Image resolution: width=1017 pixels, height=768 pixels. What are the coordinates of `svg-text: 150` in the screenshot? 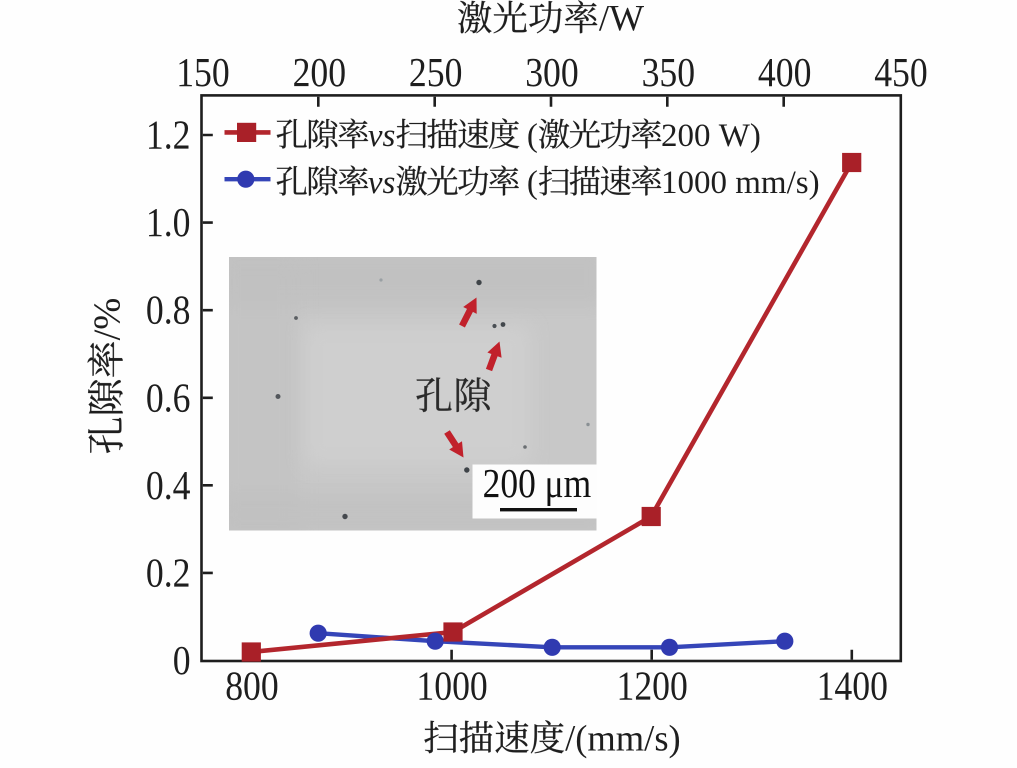 It's located at (203, 73).